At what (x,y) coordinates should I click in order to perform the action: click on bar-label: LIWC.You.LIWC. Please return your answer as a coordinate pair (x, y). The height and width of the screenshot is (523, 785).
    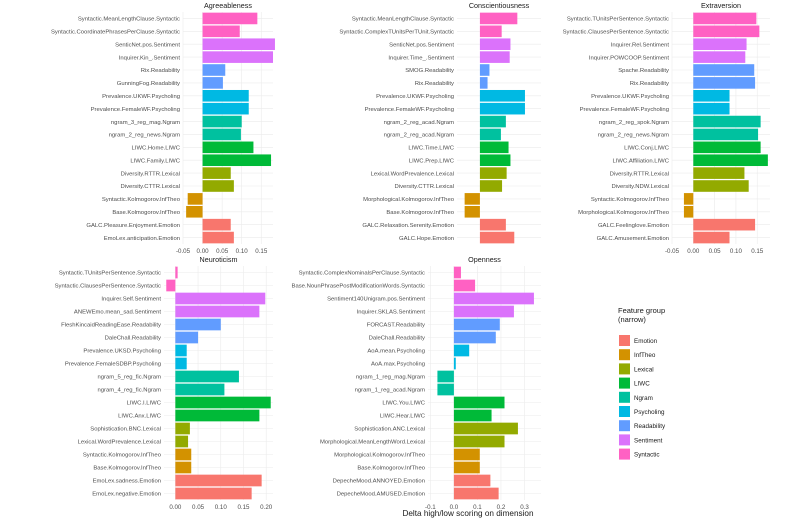
    Looking at the image, I should click on (403, 404).